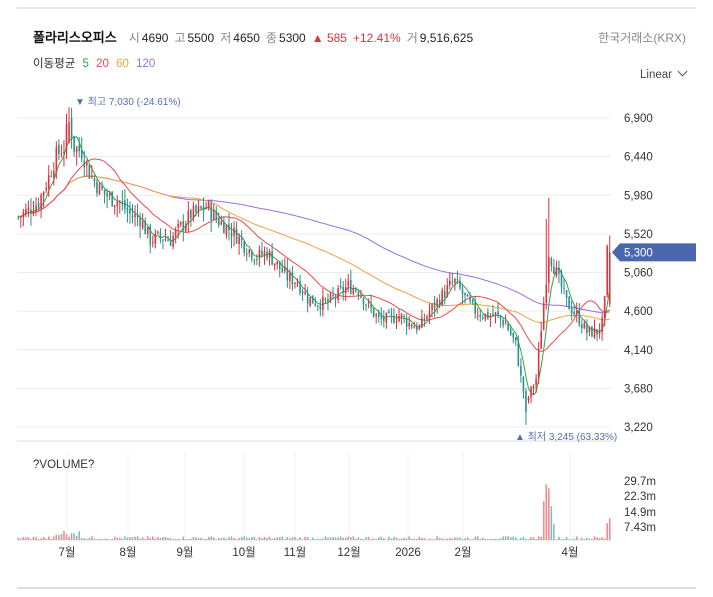 The image size is (713, 597). What do you see at coordinates (180, 38) in the screenshot?
I see `high-label: 고` at bounding box center [180, 38].